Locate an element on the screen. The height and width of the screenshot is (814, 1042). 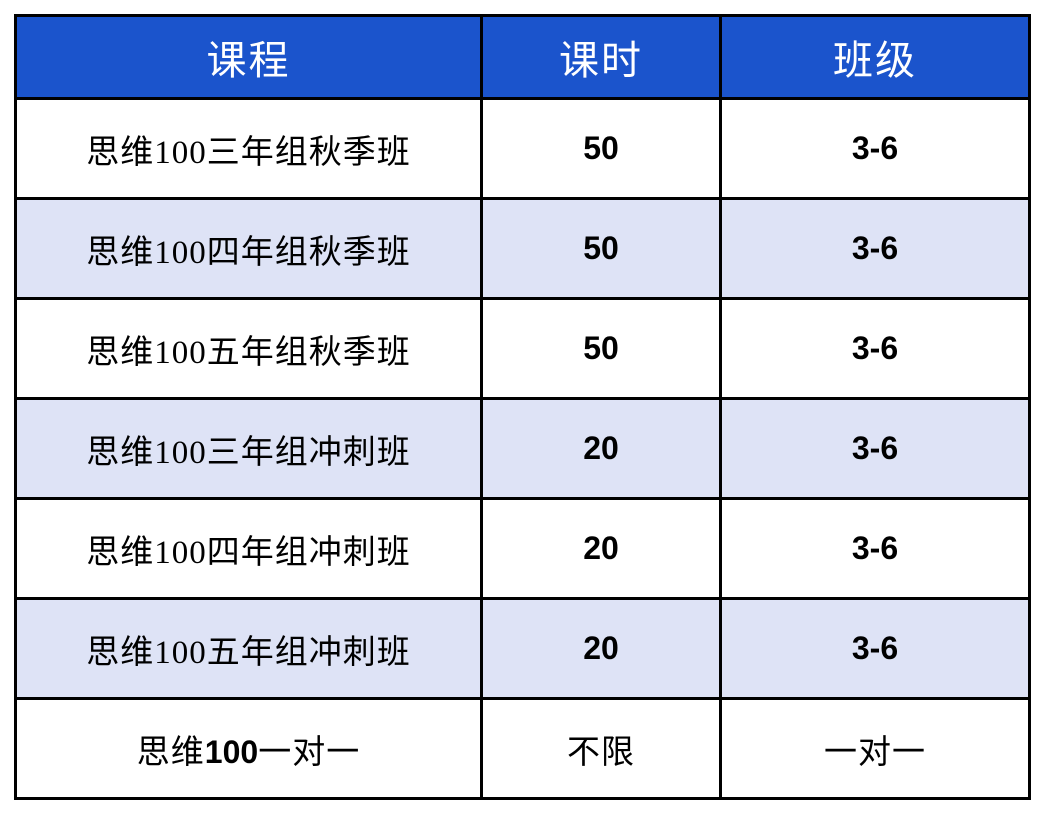
table-header: 课程 课时 班级 is located at coordinates (522, 57).